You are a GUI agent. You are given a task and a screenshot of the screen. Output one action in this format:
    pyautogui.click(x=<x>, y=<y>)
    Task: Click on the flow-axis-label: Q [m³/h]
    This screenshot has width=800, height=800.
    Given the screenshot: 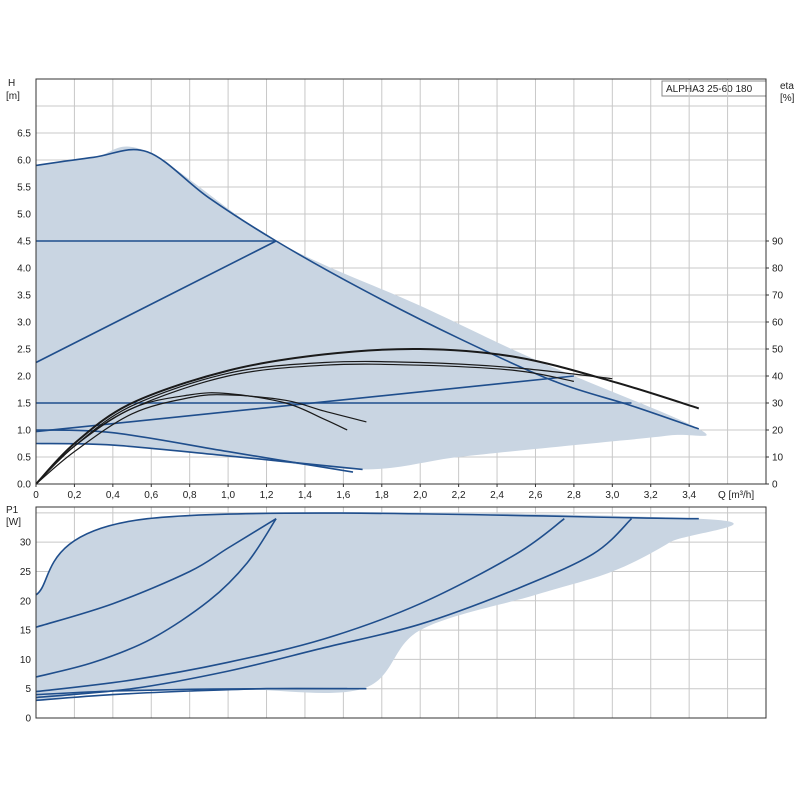 What is the action you would take?
    pyautogui.click(x=736, y=495)
    